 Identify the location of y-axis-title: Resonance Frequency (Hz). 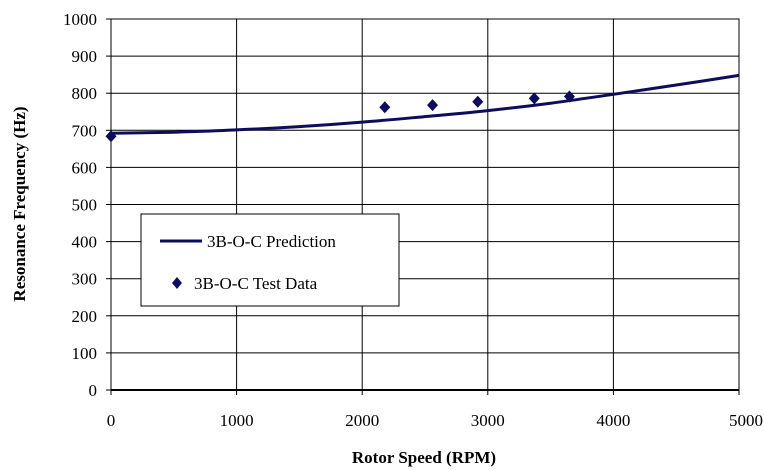
(19, 203).